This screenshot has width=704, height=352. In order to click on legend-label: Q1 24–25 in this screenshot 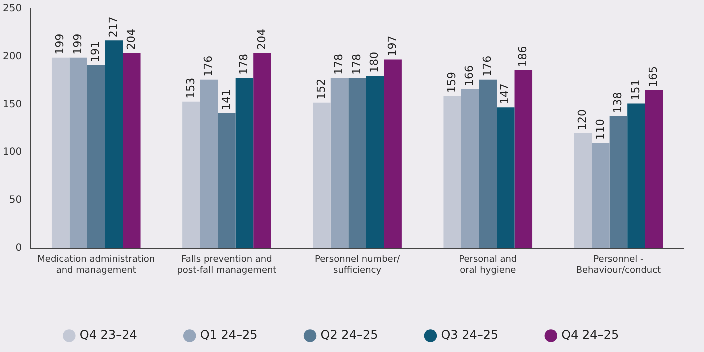, I will do `click(229, 335)`.